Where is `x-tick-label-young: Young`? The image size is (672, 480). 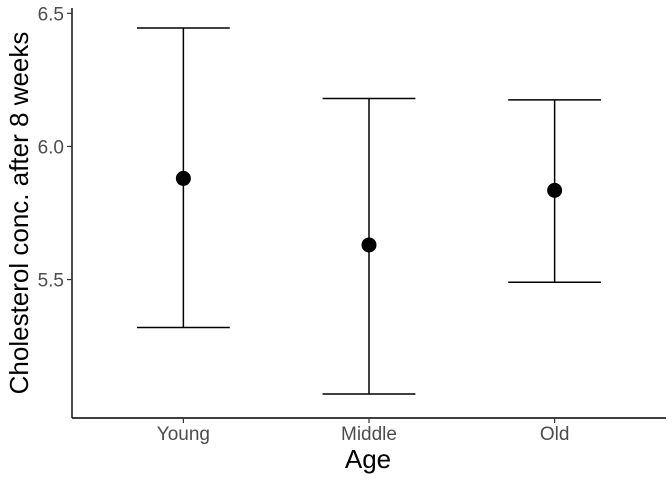
x-tick-label-young: Young is located at coordinates (183, 434).